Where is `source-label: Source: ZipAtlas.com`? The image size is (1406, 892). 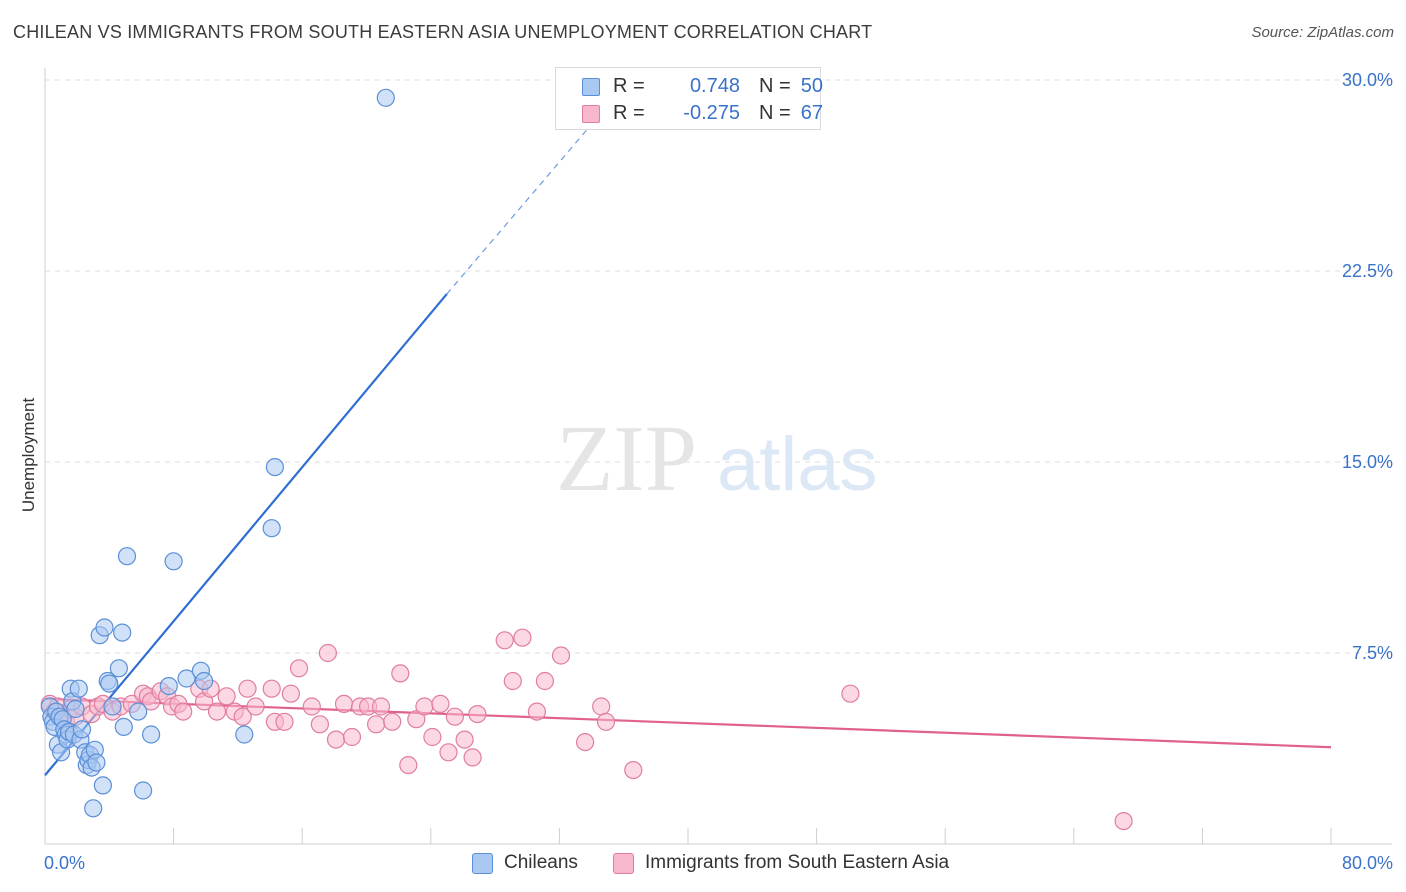 source-label: Source: ZipAtlas.com is located at coordinates (1322, 32).